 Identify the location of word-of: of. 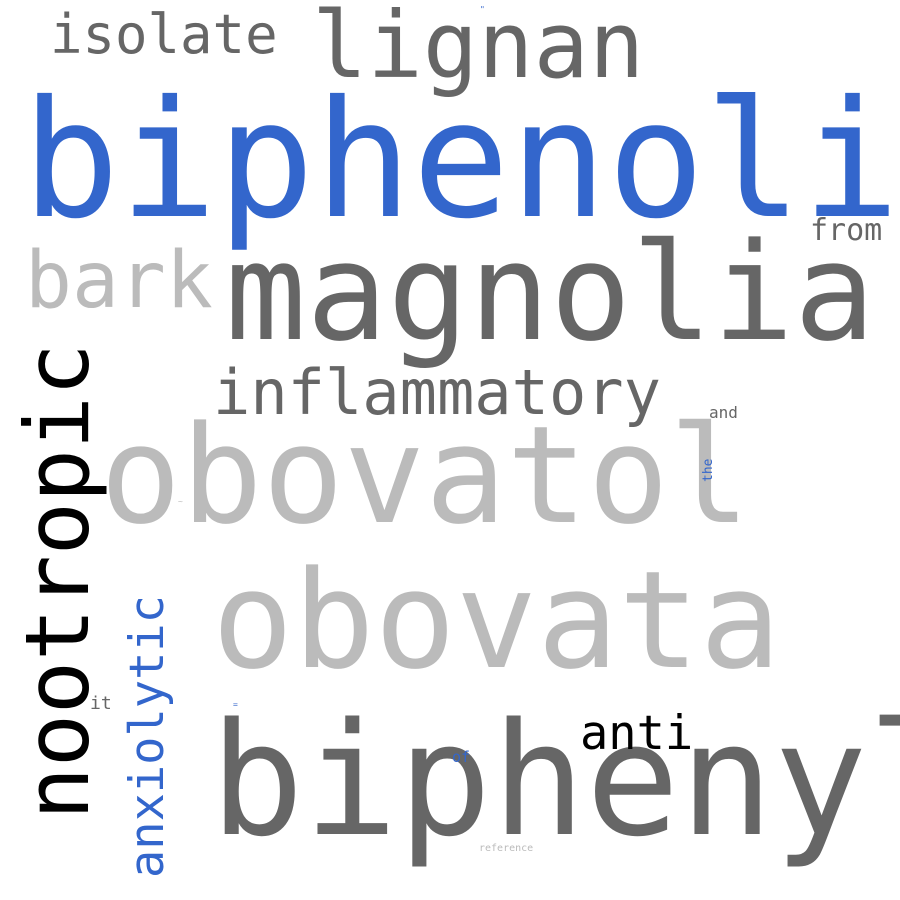
(461, 757).